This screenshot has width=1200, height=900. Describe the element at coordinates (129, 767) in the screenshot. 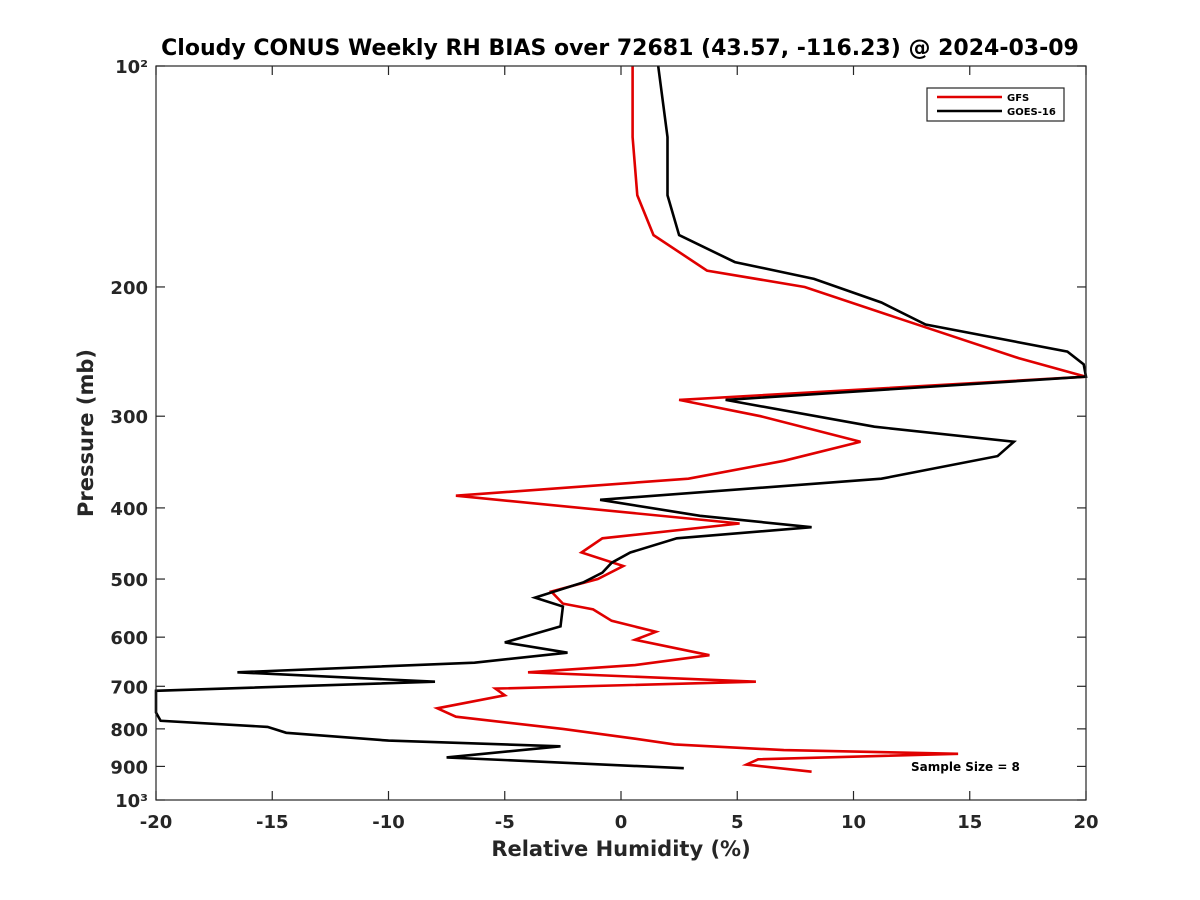

I see `y-tick-label: 900` at that location.